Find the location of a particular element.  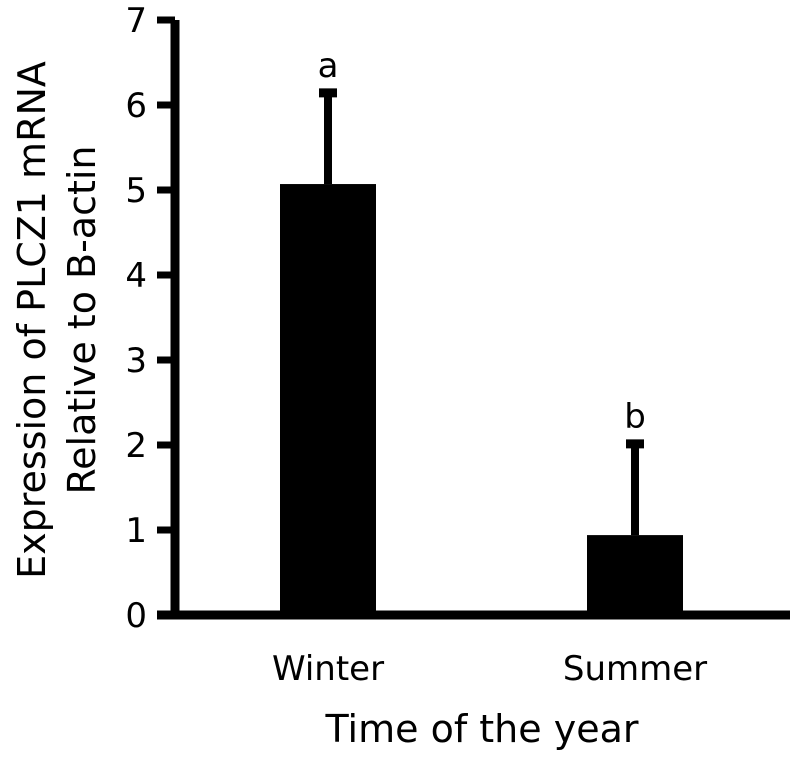

y-tick-label-5: 5 is located at coordinates (136, 191).